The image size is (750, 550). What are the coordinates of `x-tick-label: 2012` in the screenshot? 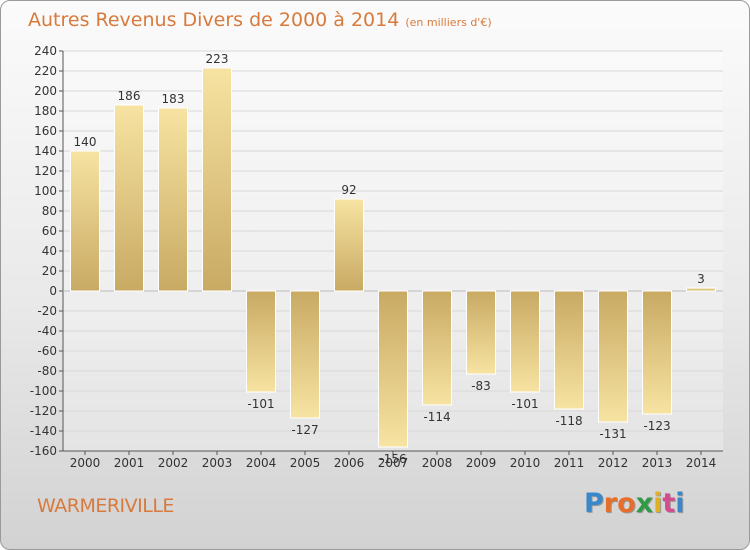 It's located at (613, 463).